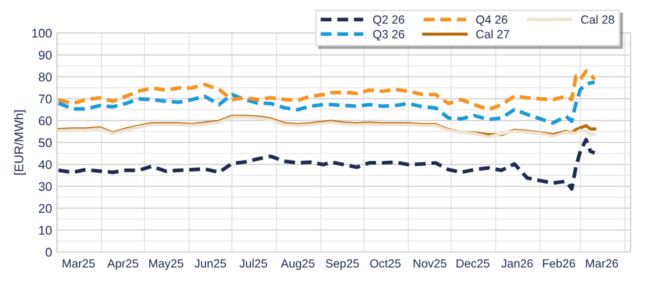  What do you see at coordinates (342, 264) in the screenshot?
I see `x-tick-label: Sep25` at bounding box center [342, 264].